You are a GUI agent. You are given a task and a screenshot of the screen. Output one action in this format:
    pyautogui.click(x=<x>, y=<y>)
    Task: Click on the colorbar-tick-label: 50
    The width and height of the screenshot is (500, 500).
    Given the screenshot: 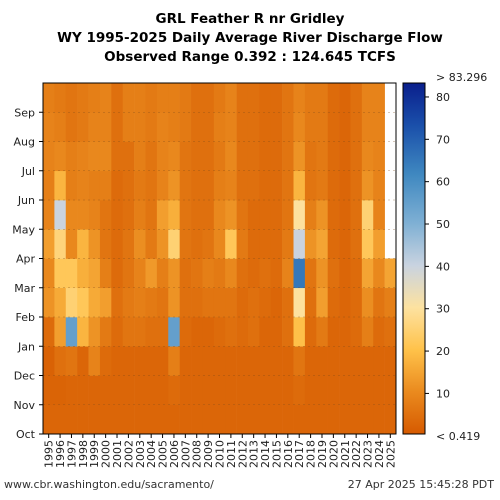 What is the action you would take?
    pyautogui.click(x=443, y=224)
    